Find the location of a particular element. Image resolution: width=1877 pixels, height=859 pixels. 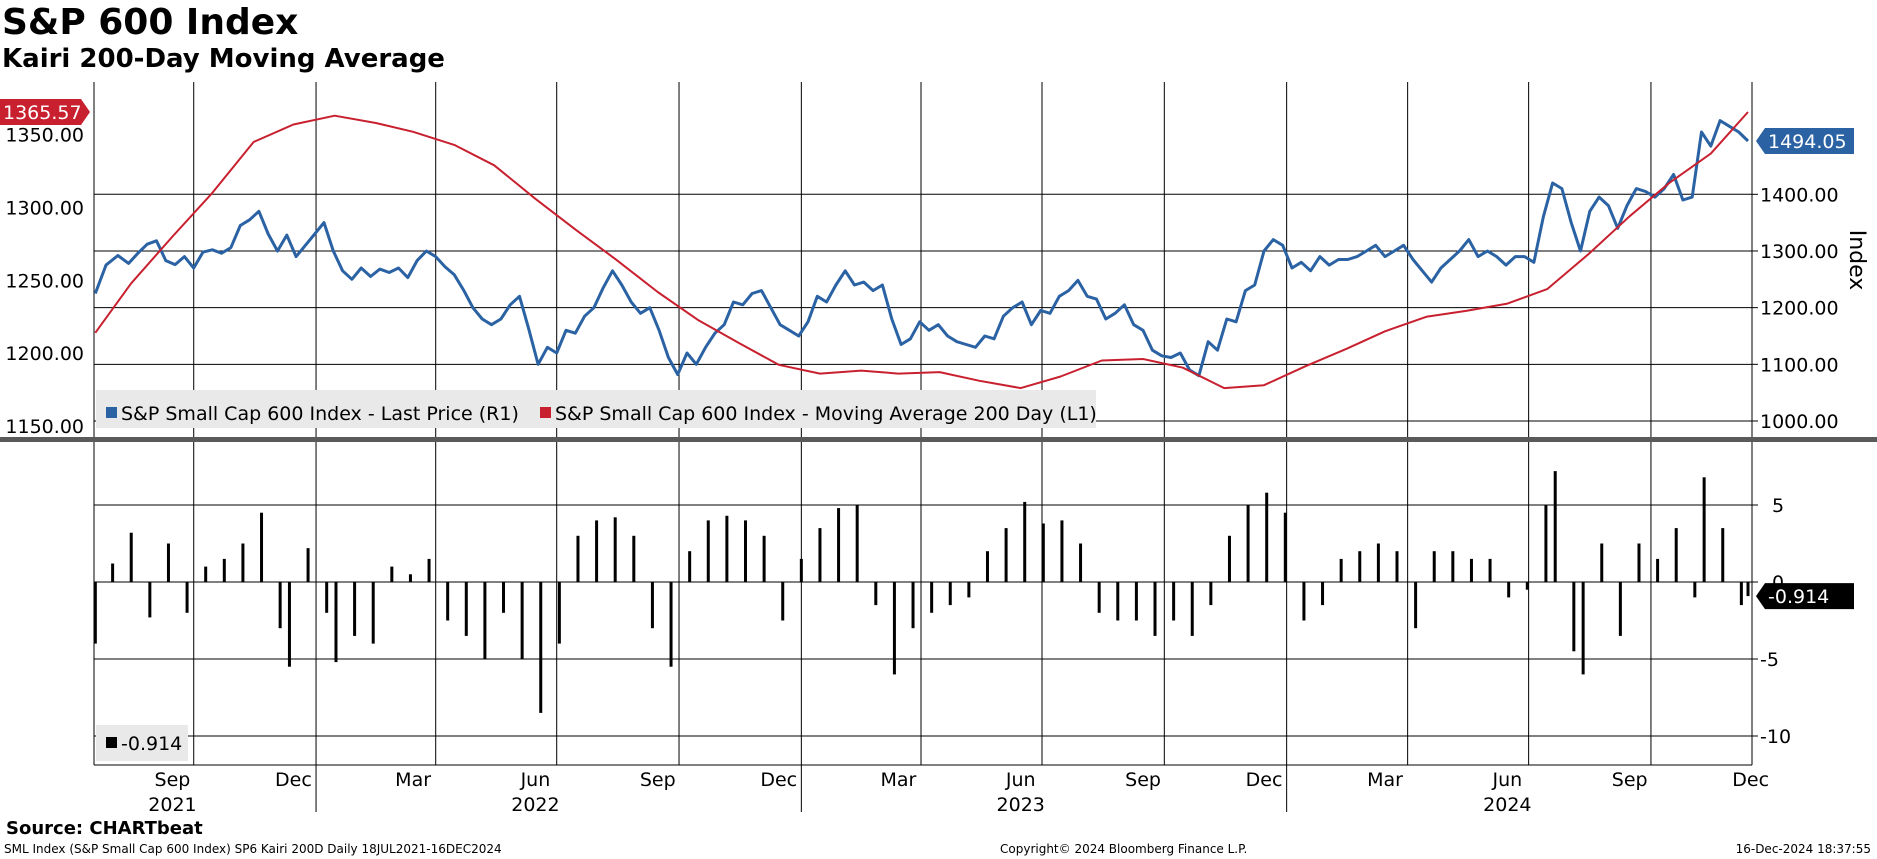

legend-swatch-kairi is located at coordinates (111, 742).